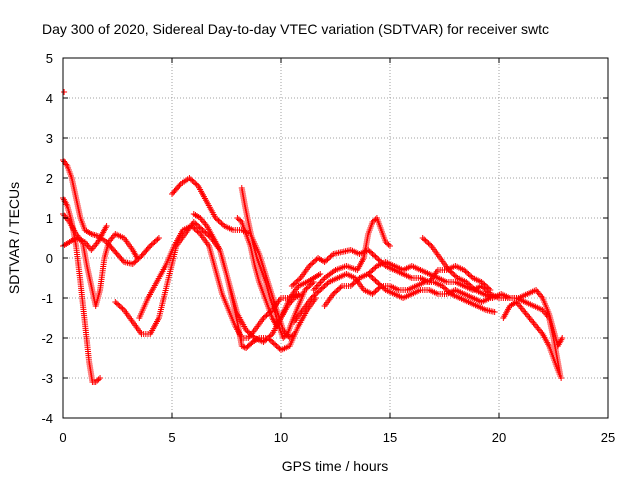  I want to click on series-t1, so click(111, 212).